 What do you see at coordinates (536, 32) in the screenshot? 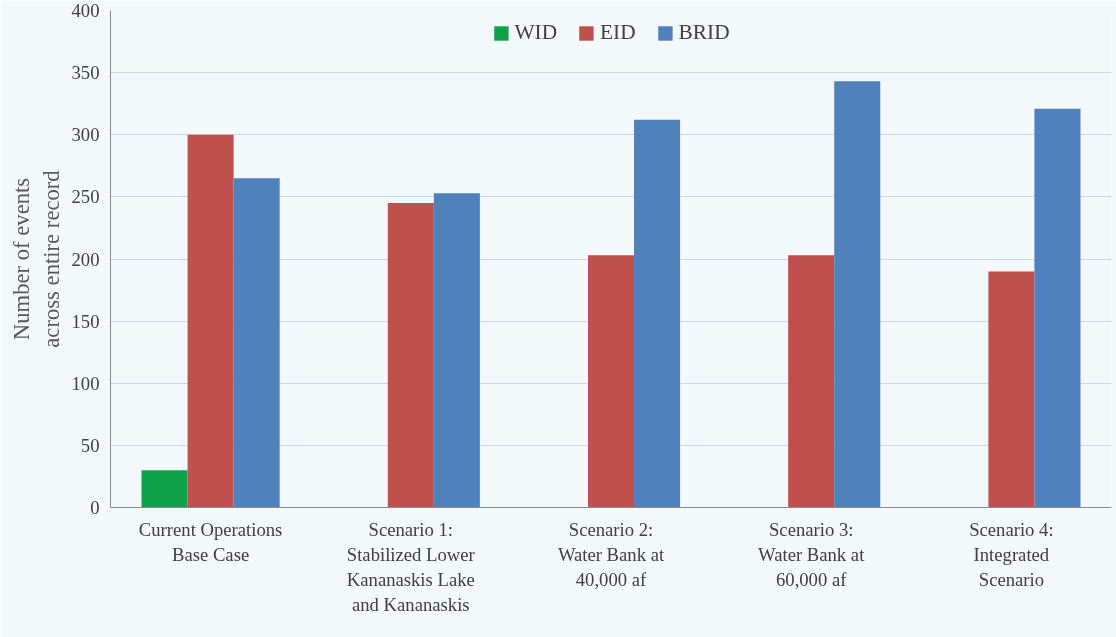
I see `legend-label: WID` at bounding box center [536, 32].